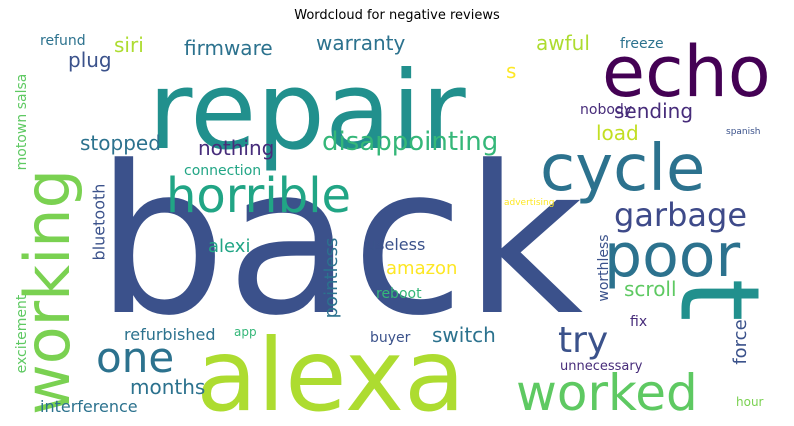 The image size is (794, 426). I want to click on word-hour: hour, so click(750, 402).